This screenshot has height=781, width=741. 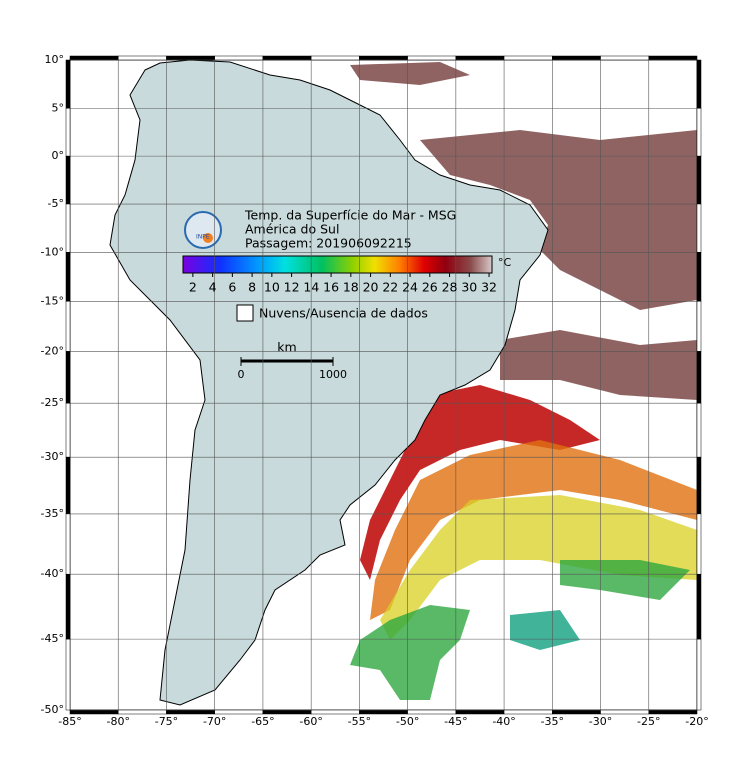 I want to click on x-tick-label: -60°, so click(x=310, y=721).